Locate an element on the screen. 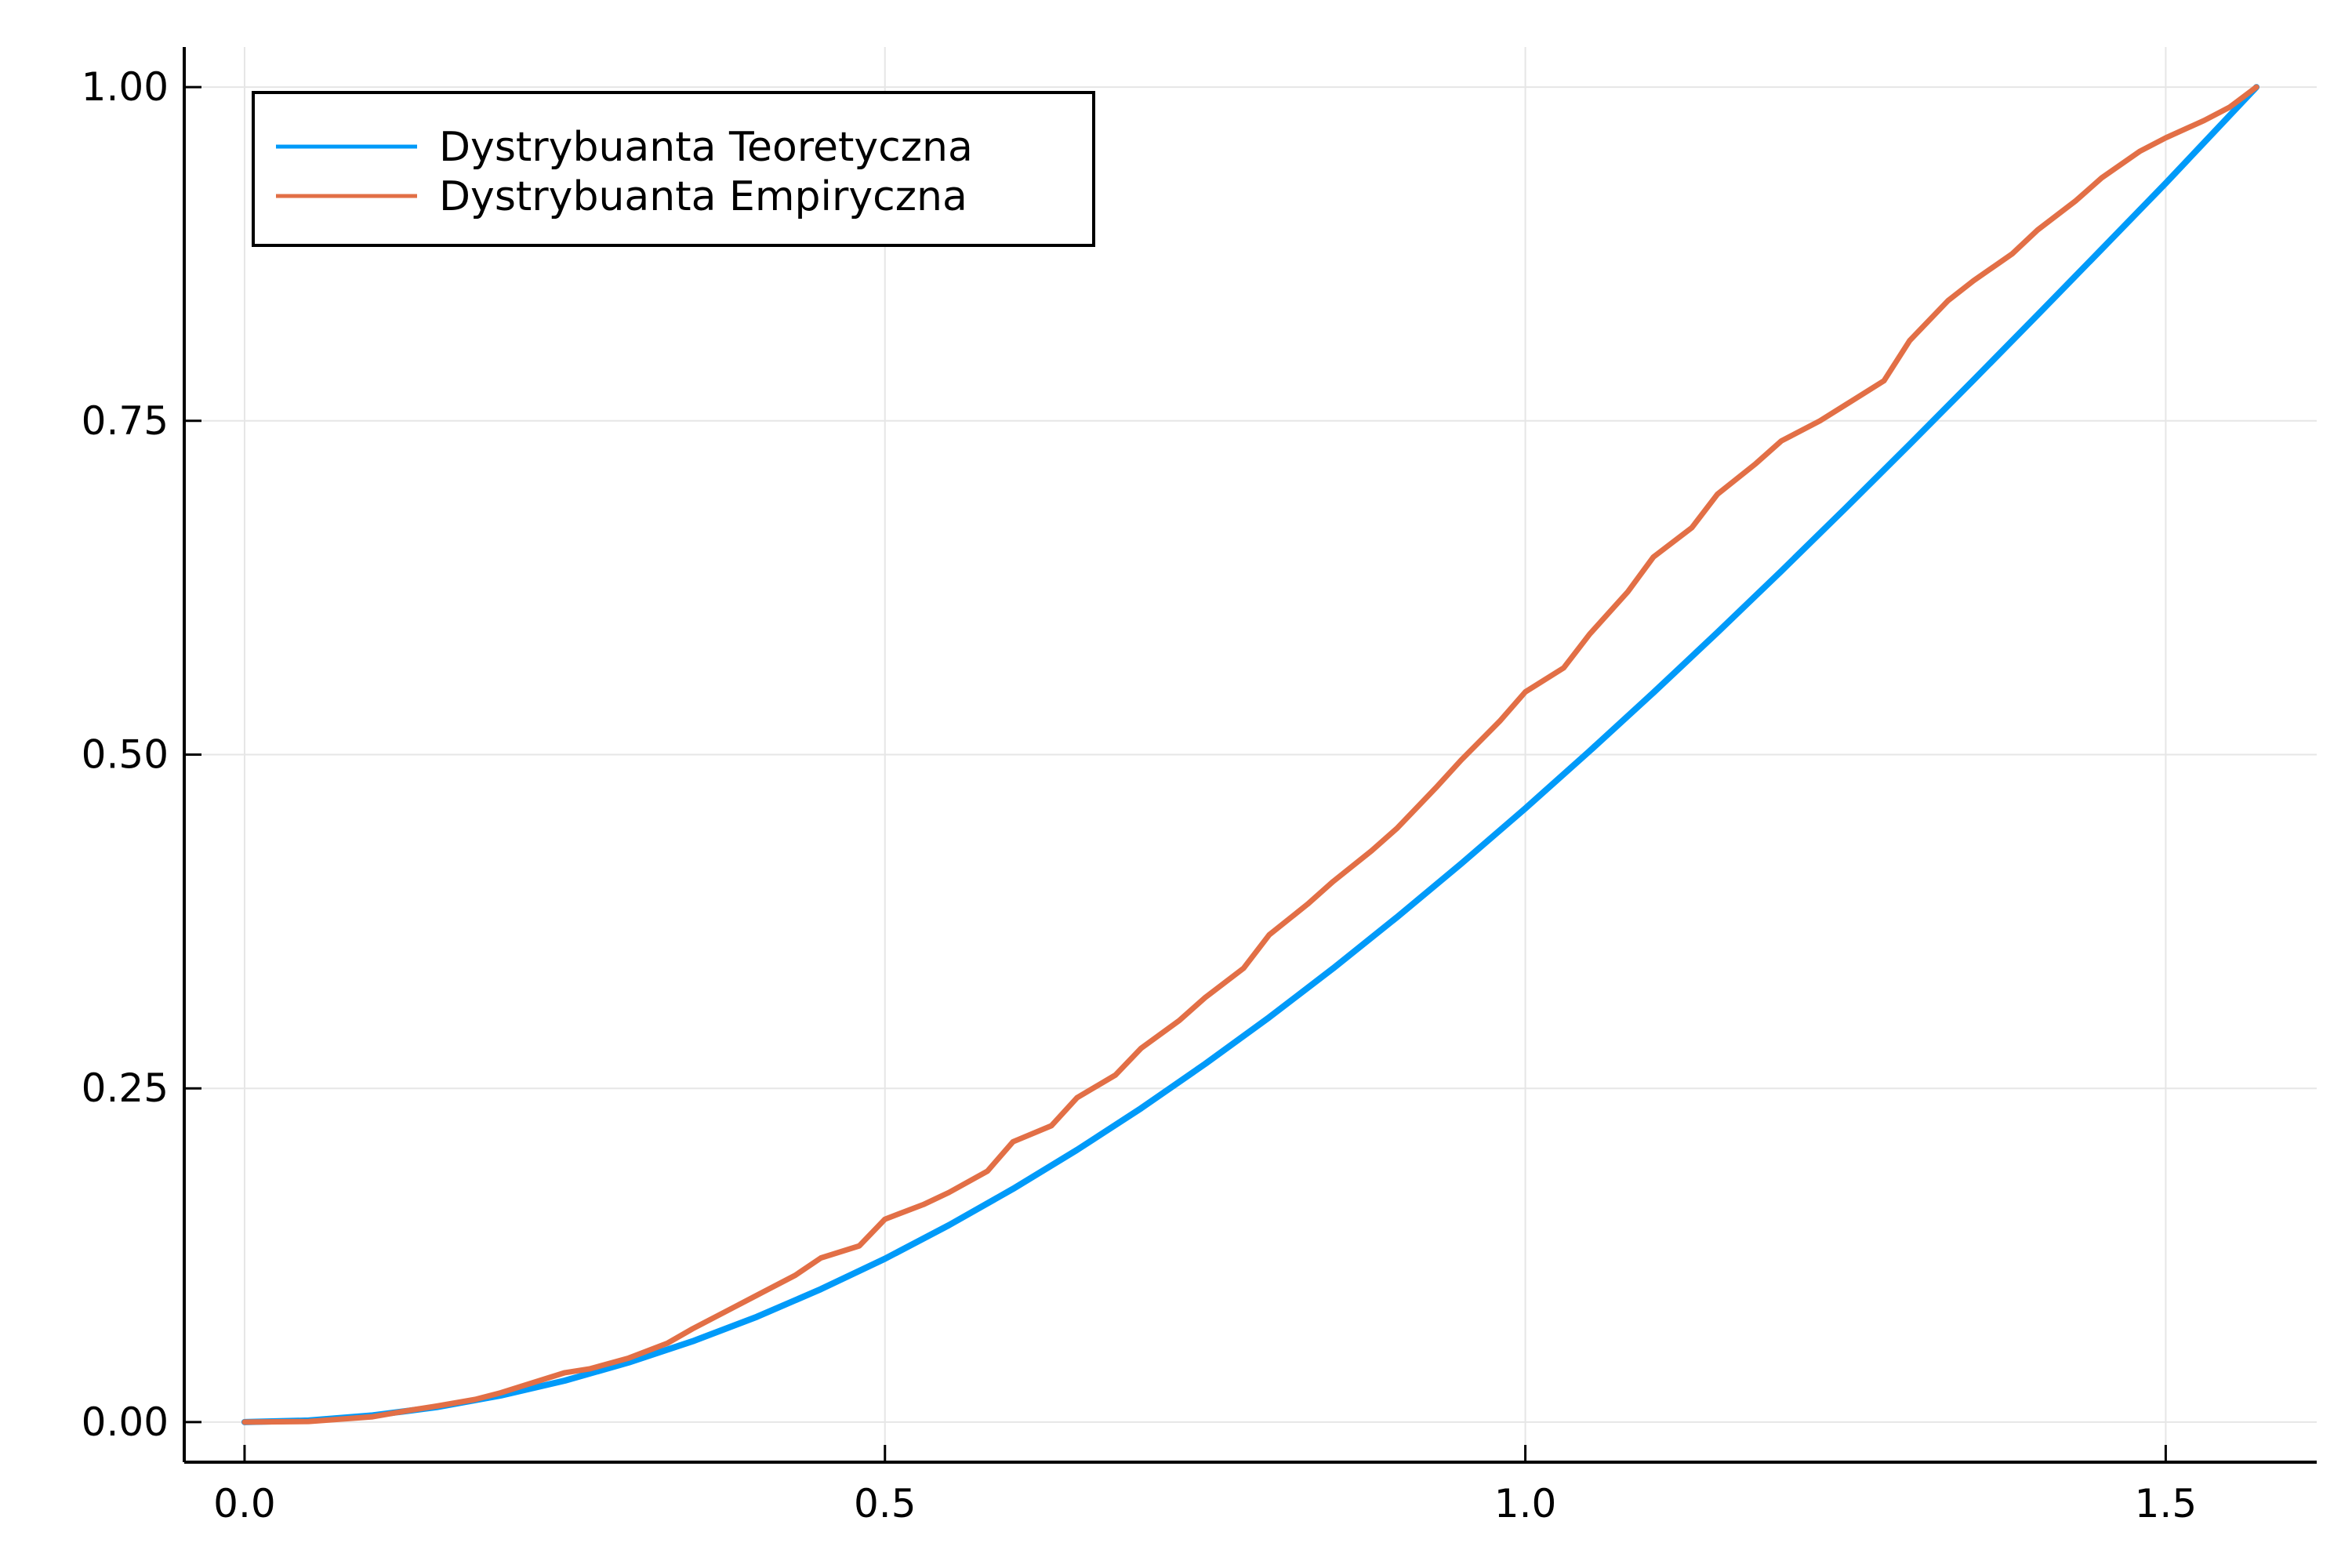 The width and height of the screenshot is (2352, 1568). x-tick-label: 1.0 is located at coordinates (1525, 1503).